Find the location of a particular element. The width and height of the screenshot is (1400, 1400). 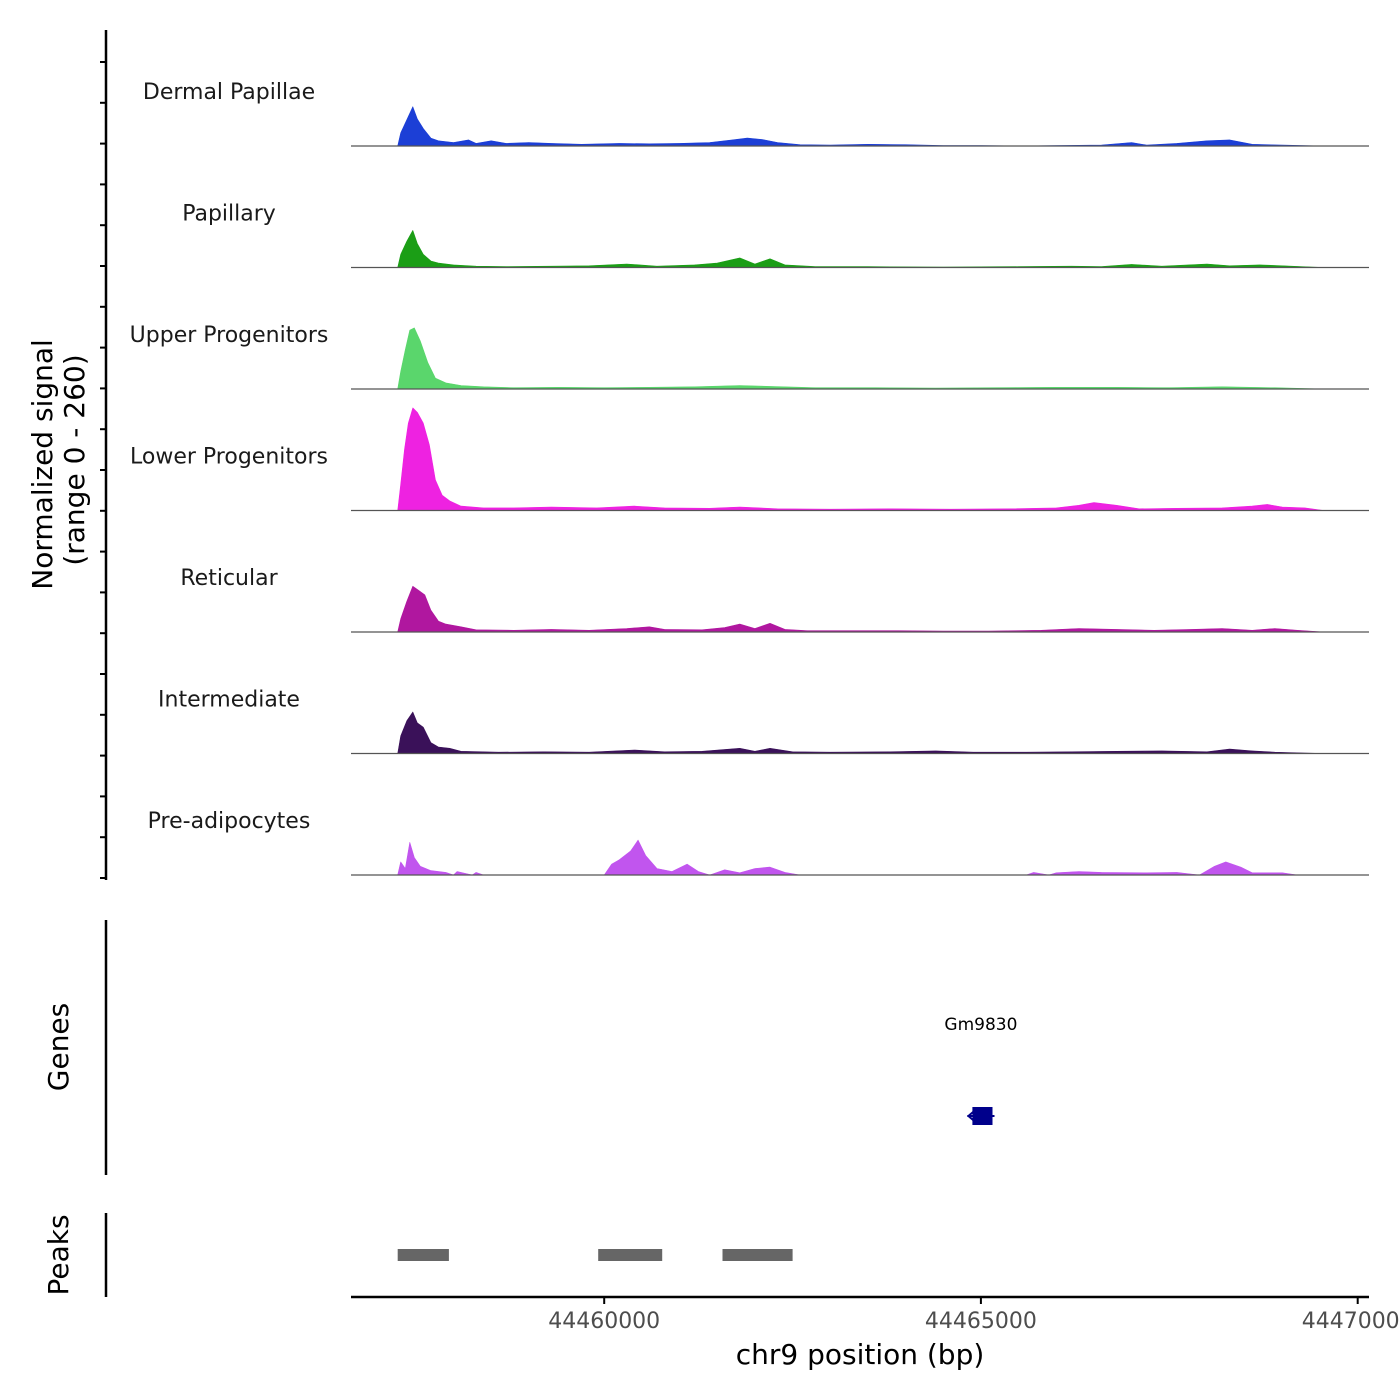

x-axis-ticks: 44460000 44465000 44470000 is located at coordinates (974, 1315).